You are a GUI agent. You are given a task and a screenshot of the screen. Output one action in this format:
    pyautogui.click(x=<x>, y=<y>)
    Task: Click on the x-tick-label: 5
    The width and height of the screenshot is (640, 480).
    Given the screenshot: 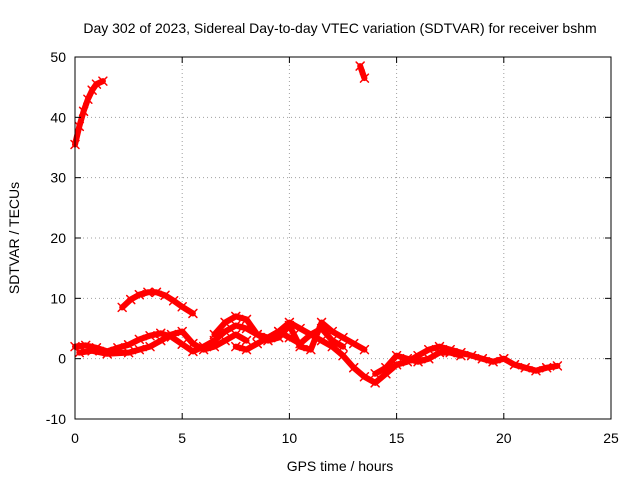 What is the action you would take?
    pyautogui.click(x=182, y=438)
    